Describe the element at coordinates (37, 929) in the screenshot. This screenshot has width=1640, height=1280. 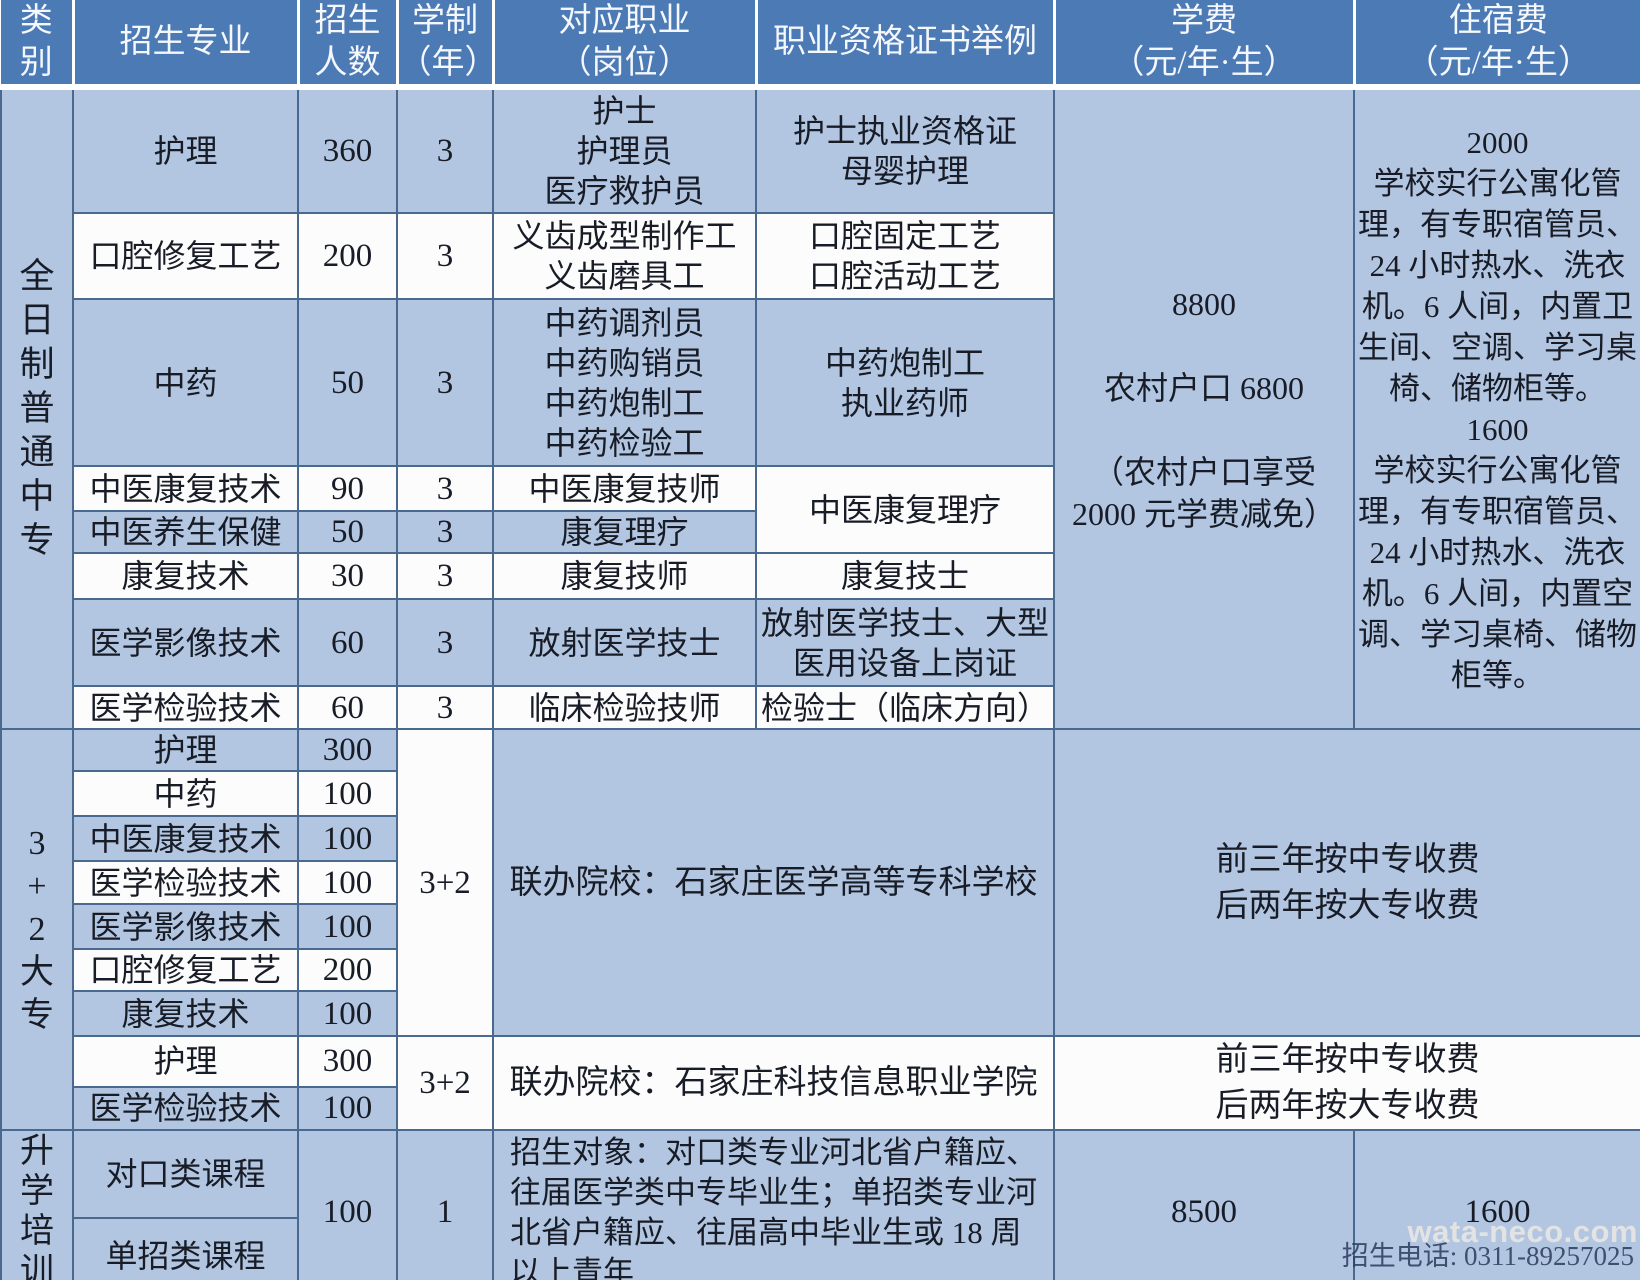
I see `category-cell: 3 + 2 大 专` at that location.